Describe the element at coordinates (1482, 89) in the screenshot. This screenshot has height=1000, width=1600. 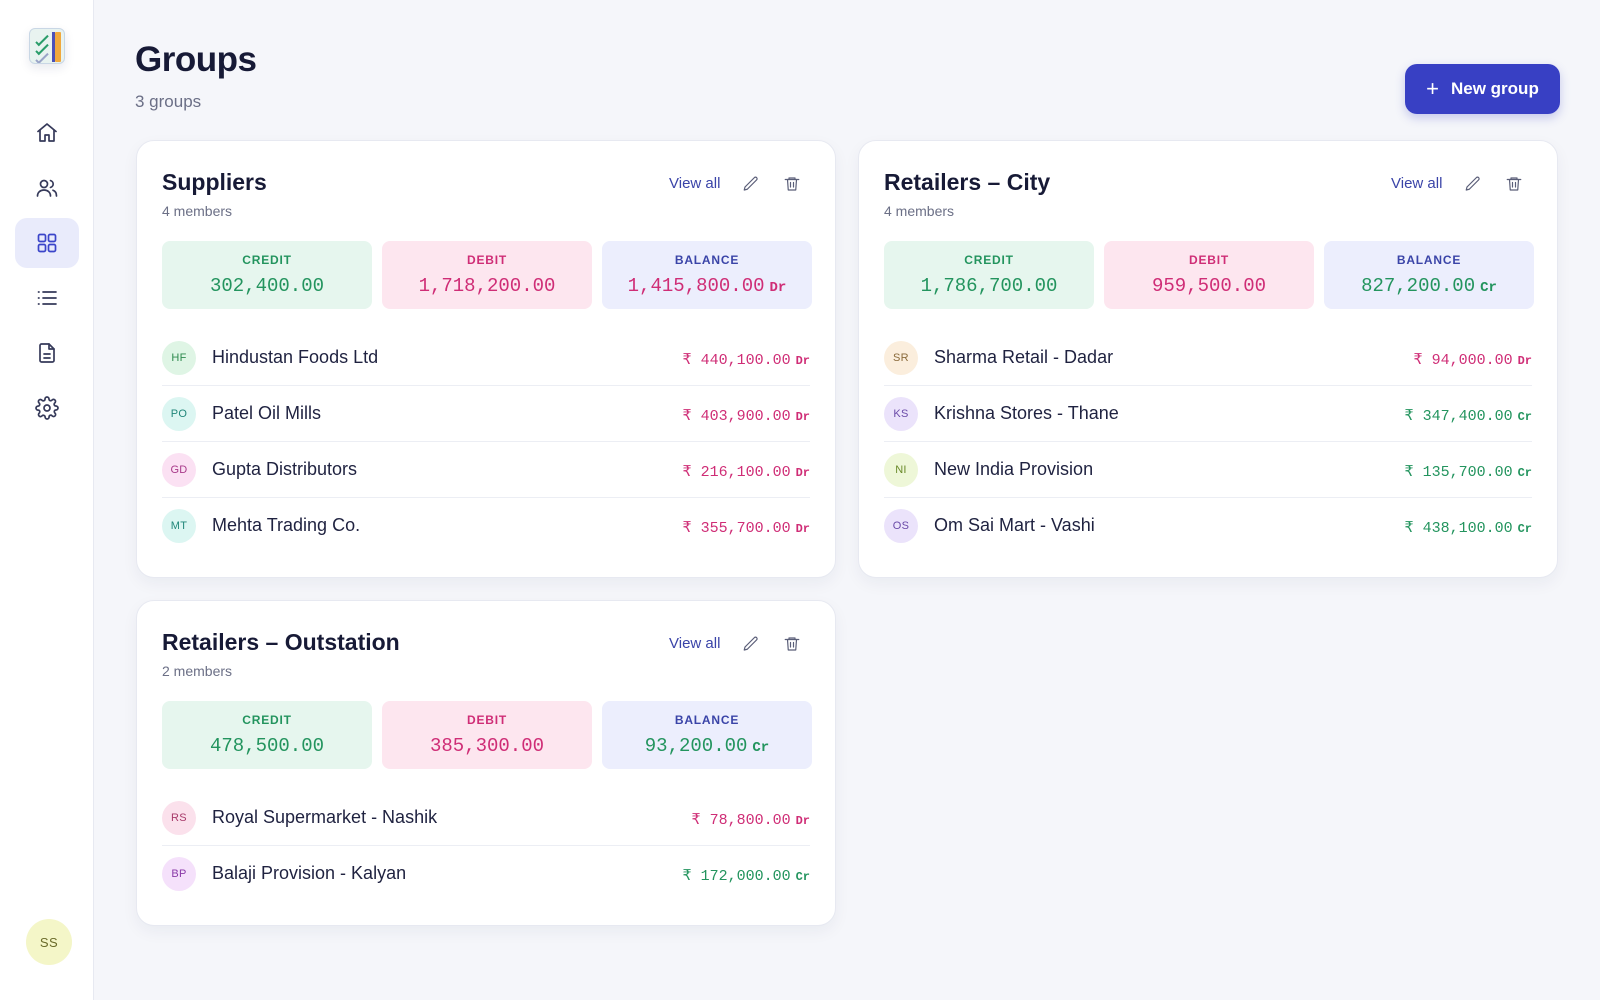
I see `new-group-button: + New group` at that location.